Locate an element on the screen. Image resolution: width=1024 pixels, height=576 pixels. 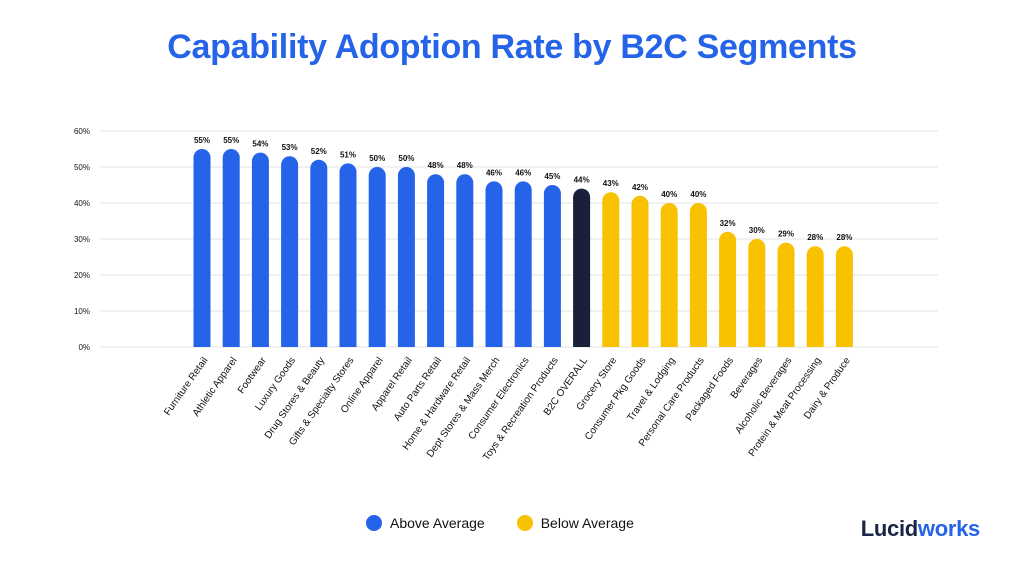
y-tick-label: 10% is located at coordinates (82, 311).